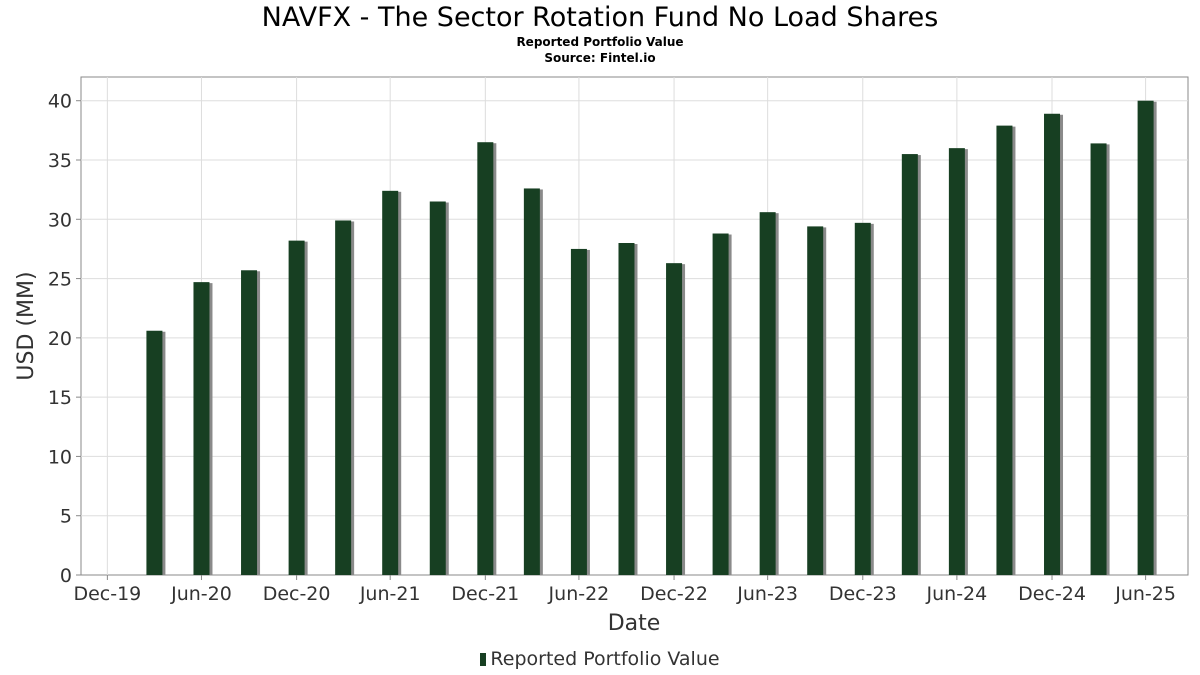  What do you see at coordinates (579, 594) in the screenshot?
I see `x-tick-label: Jun-22` at bounding box center [579, 594].